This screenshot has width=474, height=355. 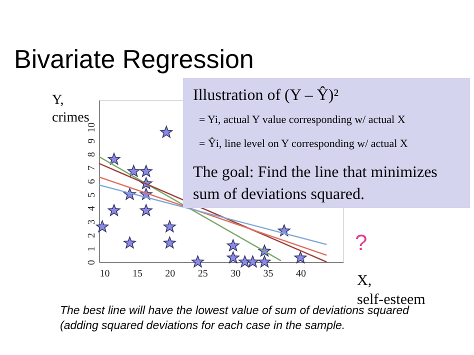 I want to click on x-tick-label: 35, so click(x=268, y=274).